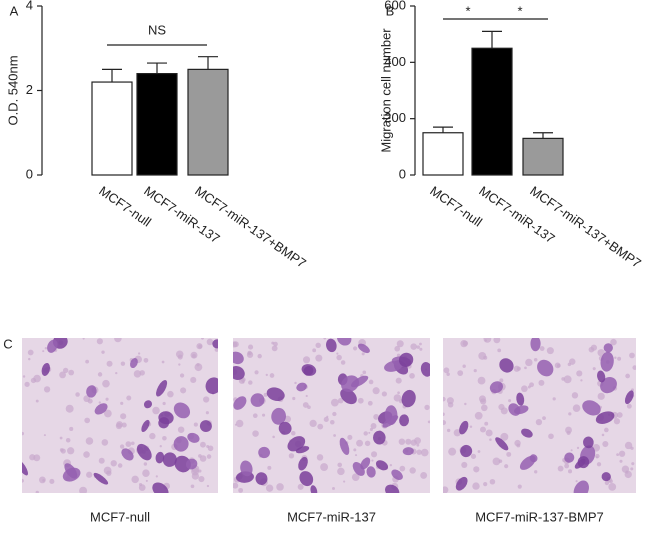  What do you see at coordinates (120, 516) in the screenshot?
I see `caption: MCF7-null` at bounding box center [120, 516].